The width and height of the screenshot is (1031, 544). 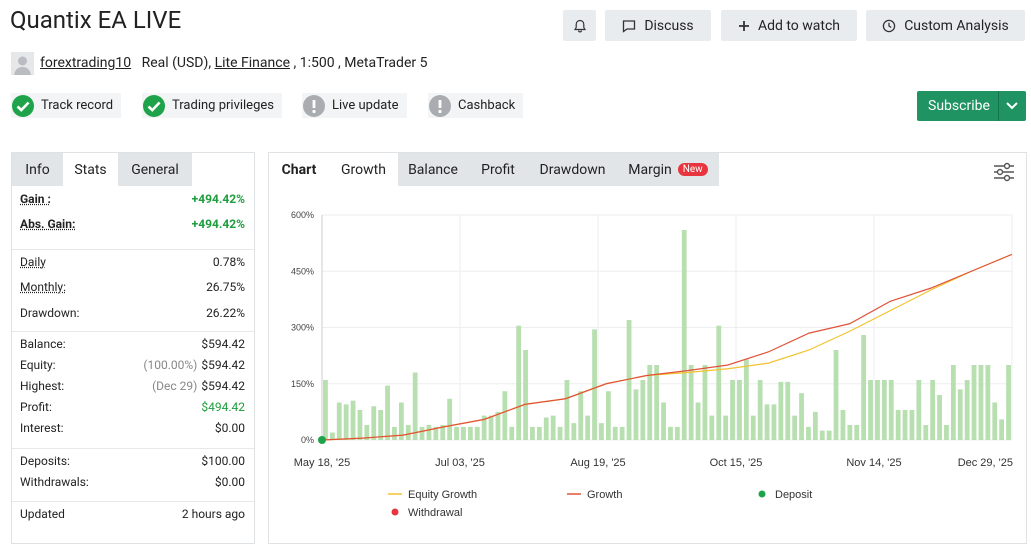 What do you see at coordinates (42, 386) in the screenshot?
I see `stat-label: Highest:` at bounding box center [42, 386].